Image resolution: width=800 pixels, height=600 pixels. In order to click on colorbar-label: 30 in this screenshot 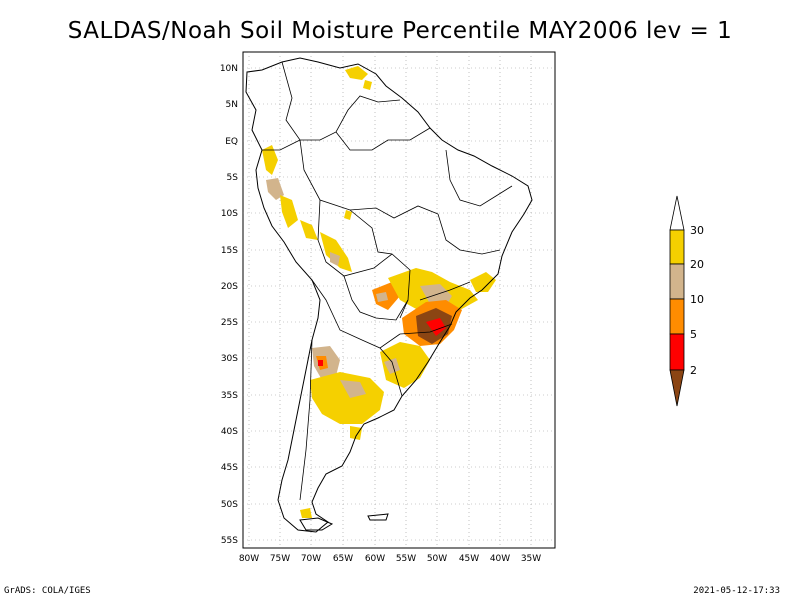, I will do `click(697, 230)`.